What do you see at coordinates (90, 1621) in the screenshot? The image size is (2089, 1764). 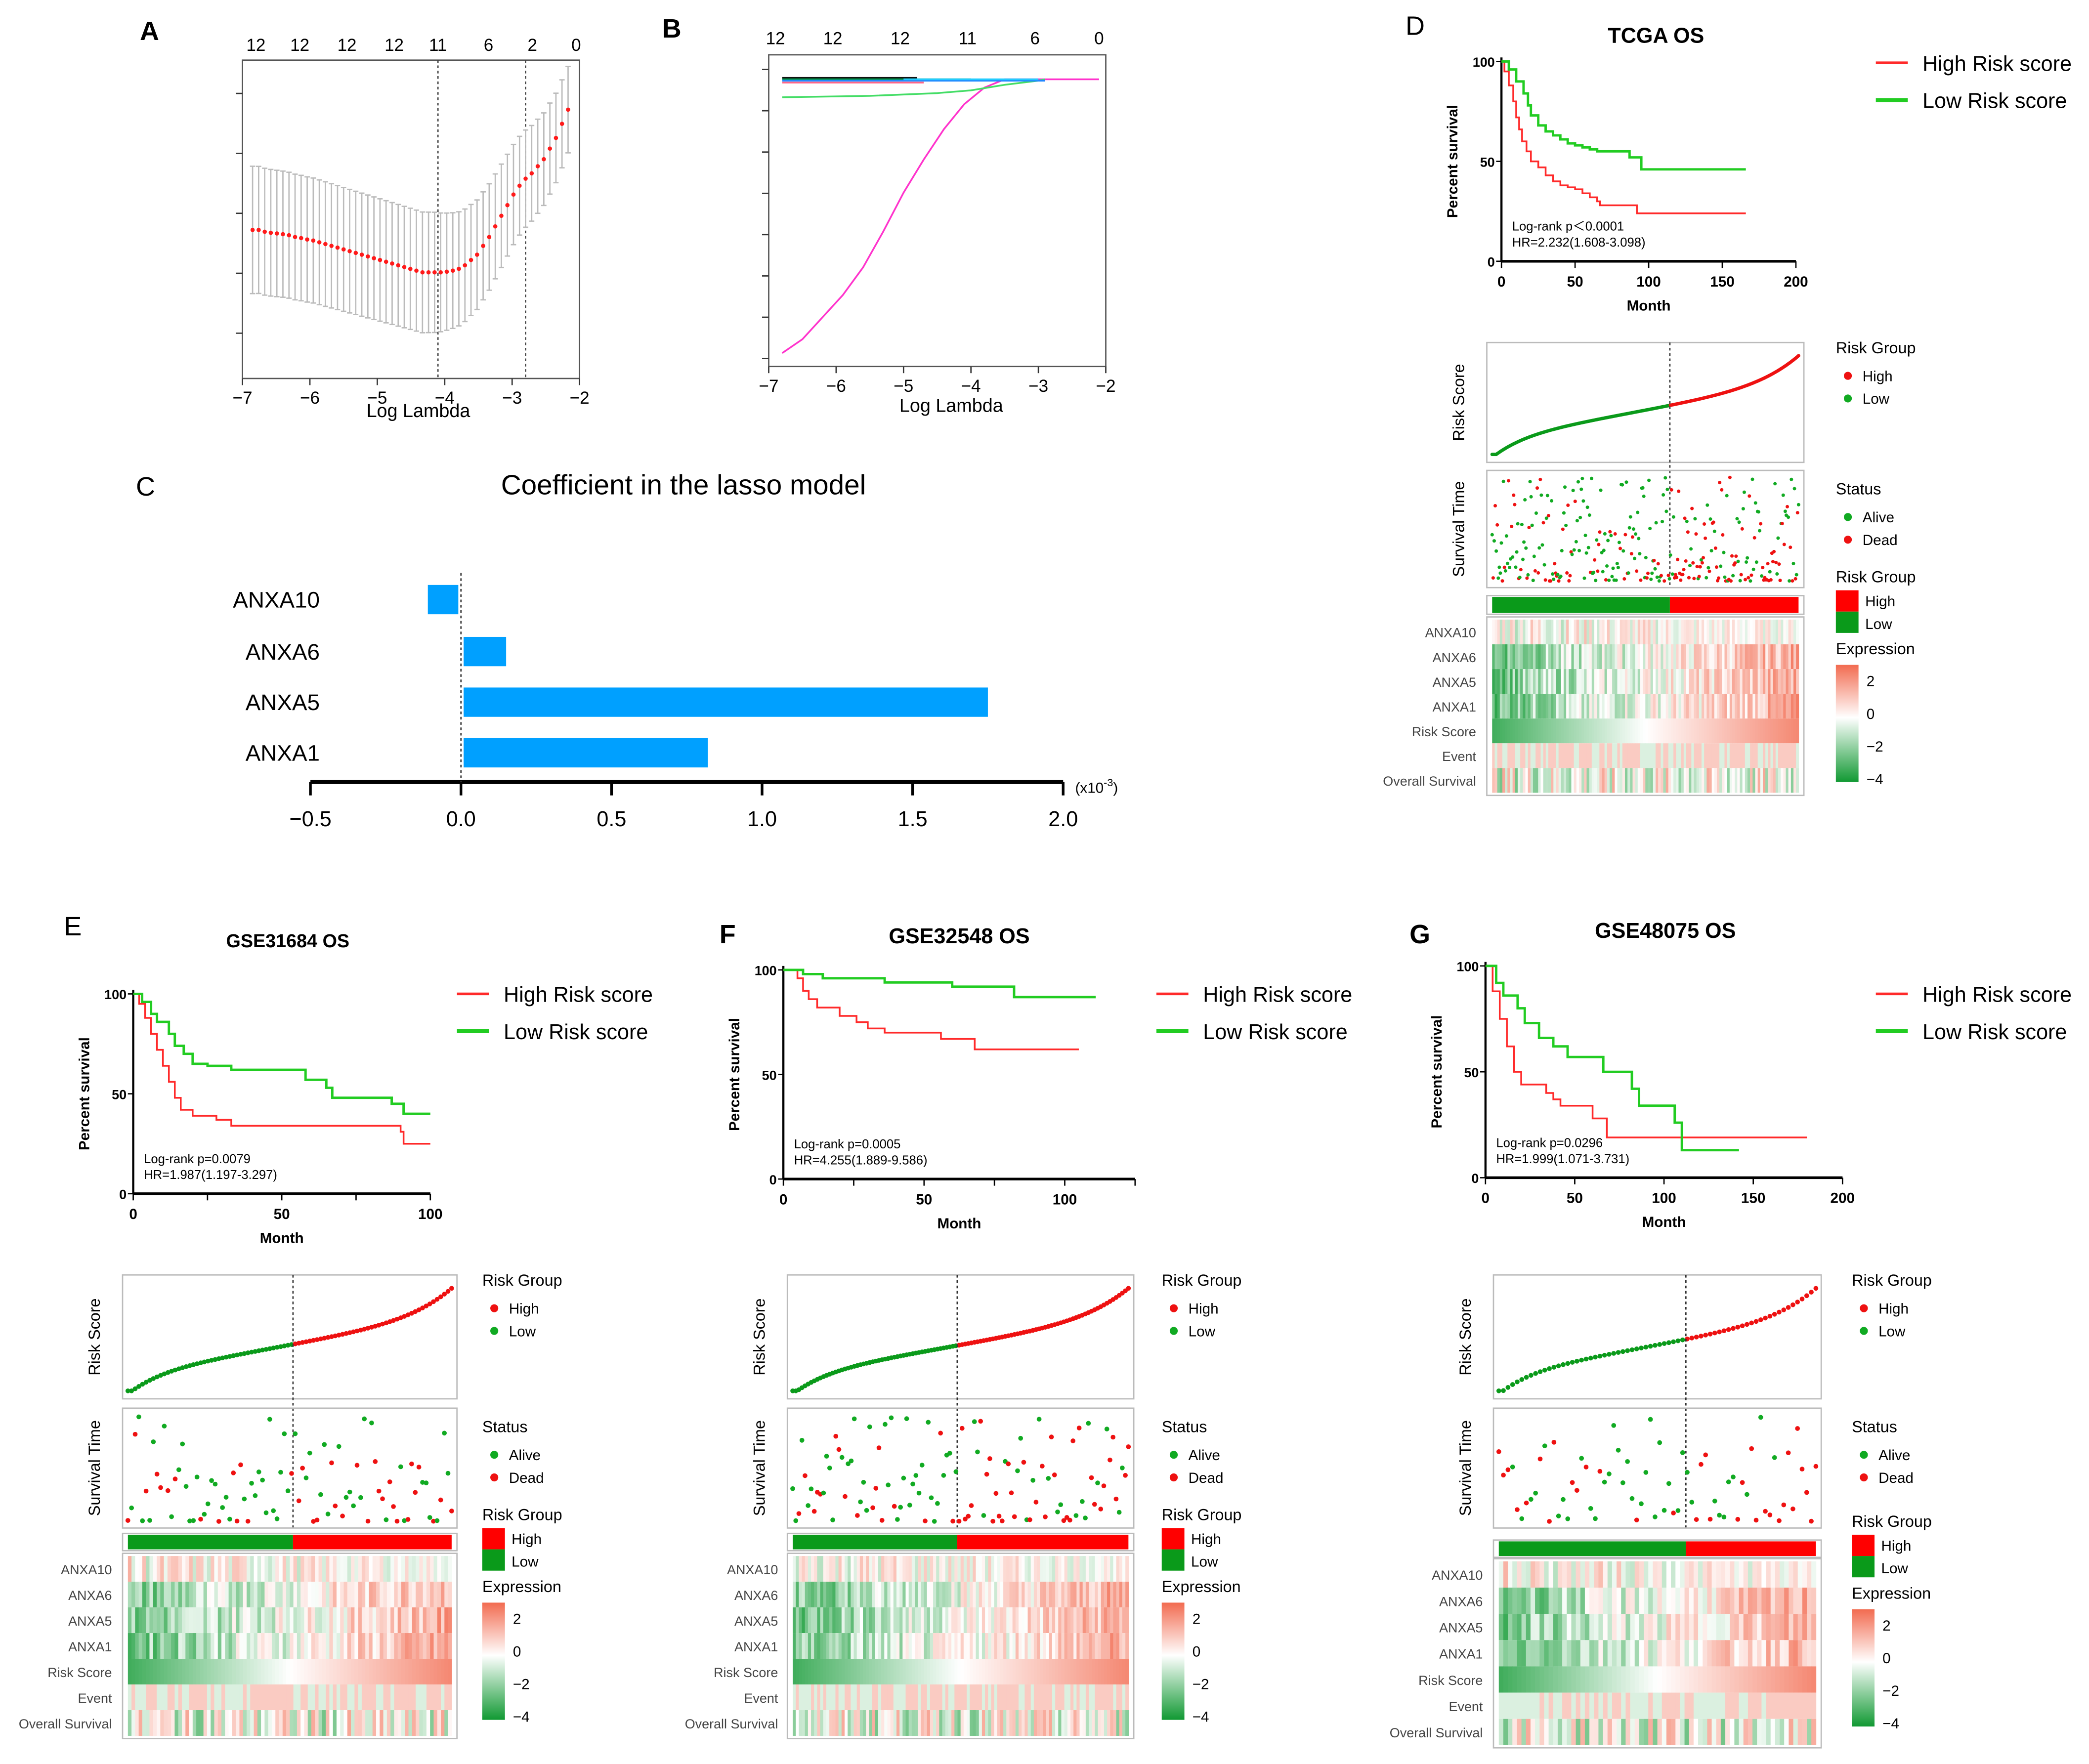 I see `heatmap-row-label: ANXA5` at bounding box center [90, 1621].